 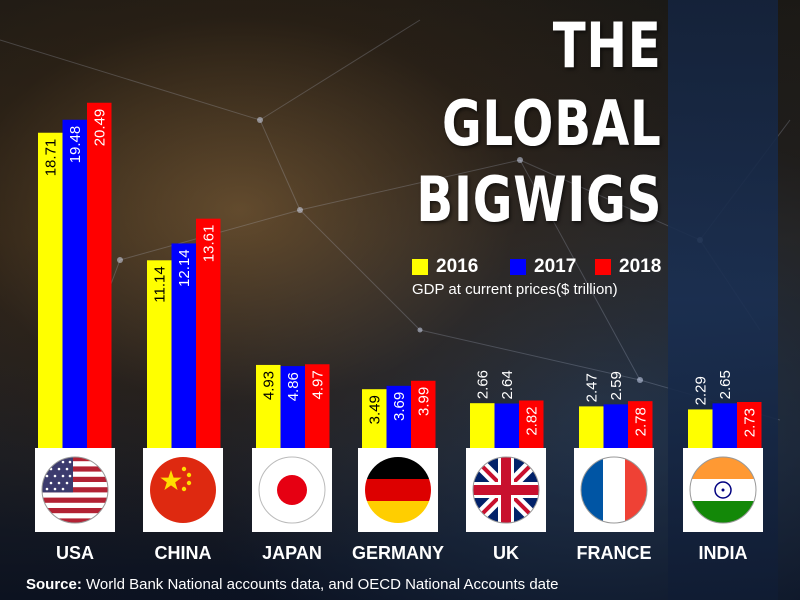 I want to click on bar-france-2018, so click(x=640, y=424).